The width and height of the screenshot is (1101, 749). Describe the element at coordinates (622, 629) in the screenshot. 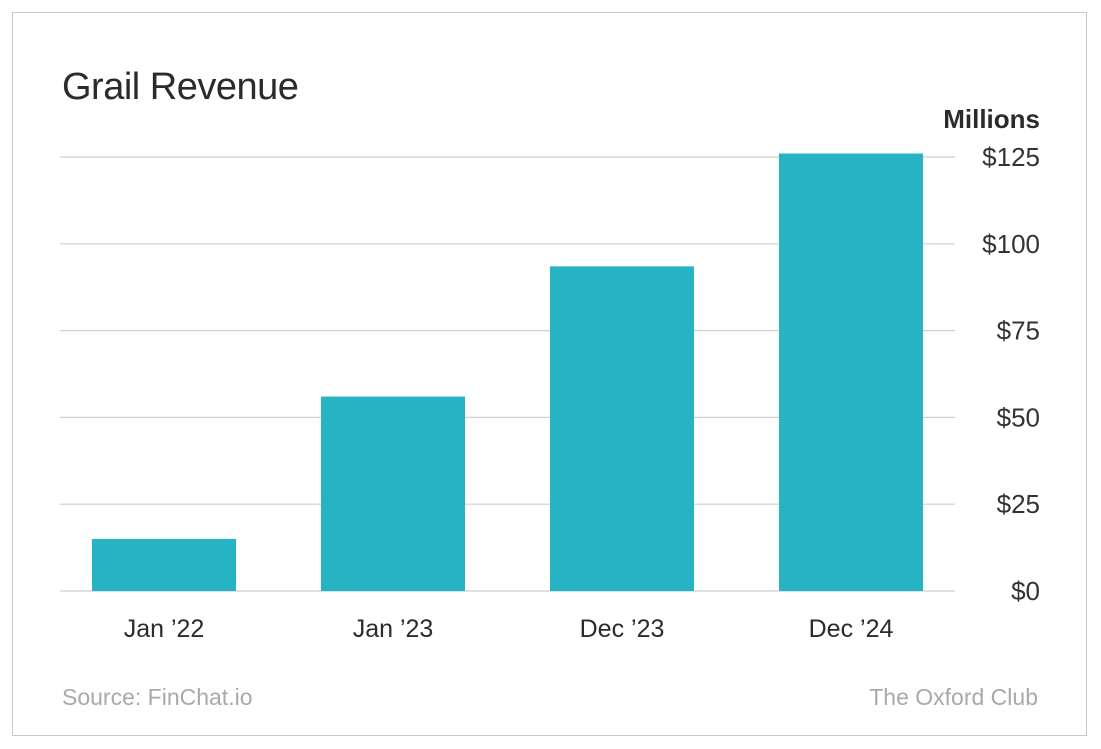

I see `x-tick-label: Dec ’23` at that location.